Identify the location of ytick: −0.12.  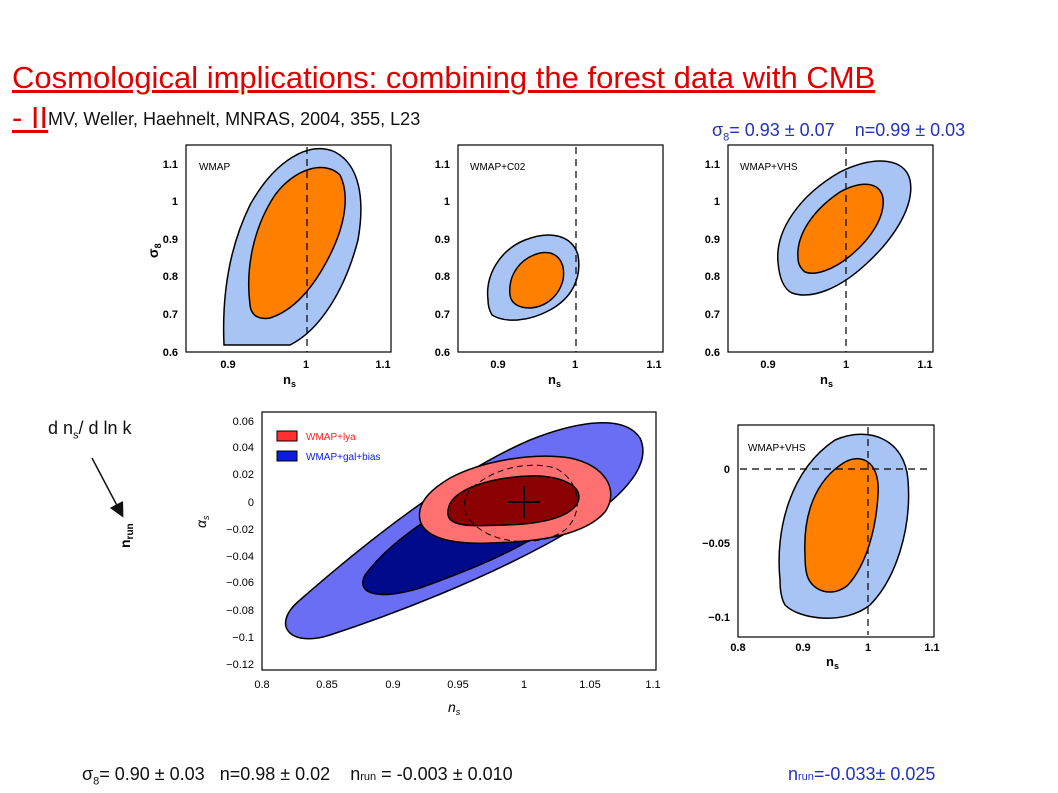
(240, 665).